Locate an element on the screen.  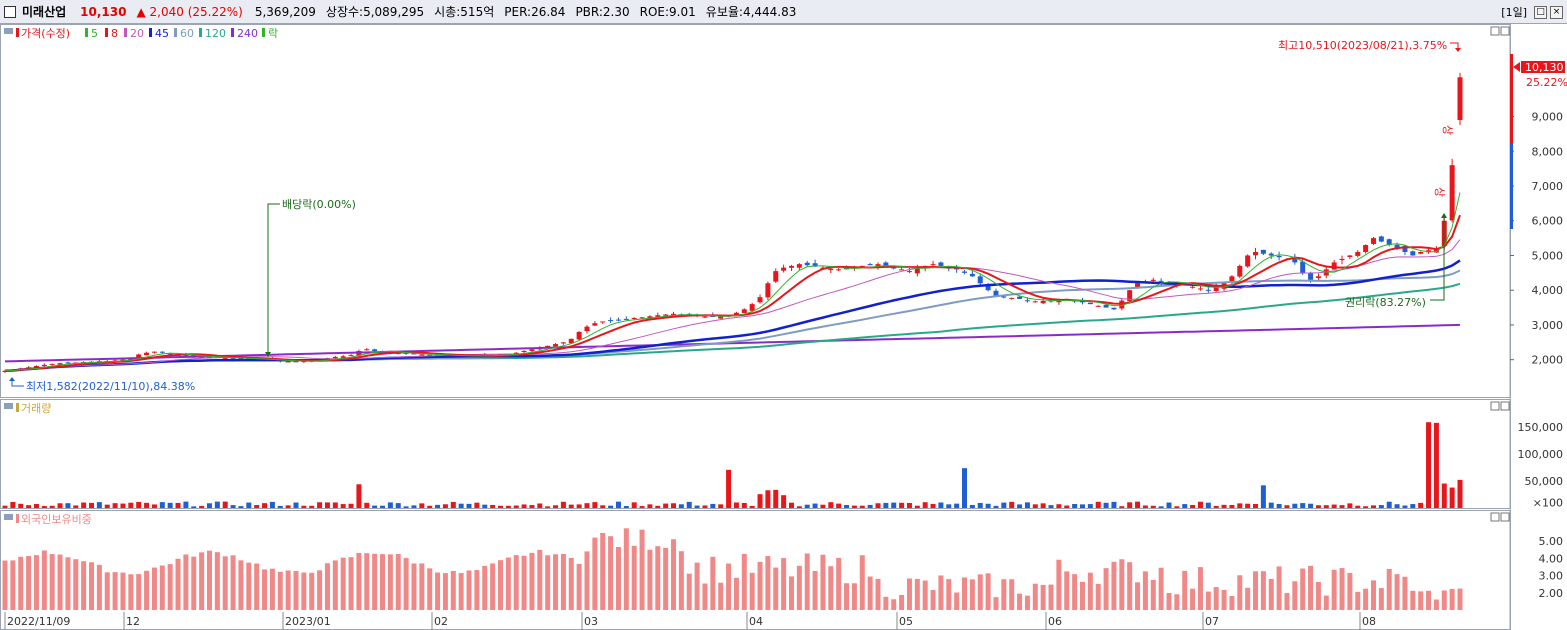
x-tick-label: 2023/01 is located at coordinates (308, 621).